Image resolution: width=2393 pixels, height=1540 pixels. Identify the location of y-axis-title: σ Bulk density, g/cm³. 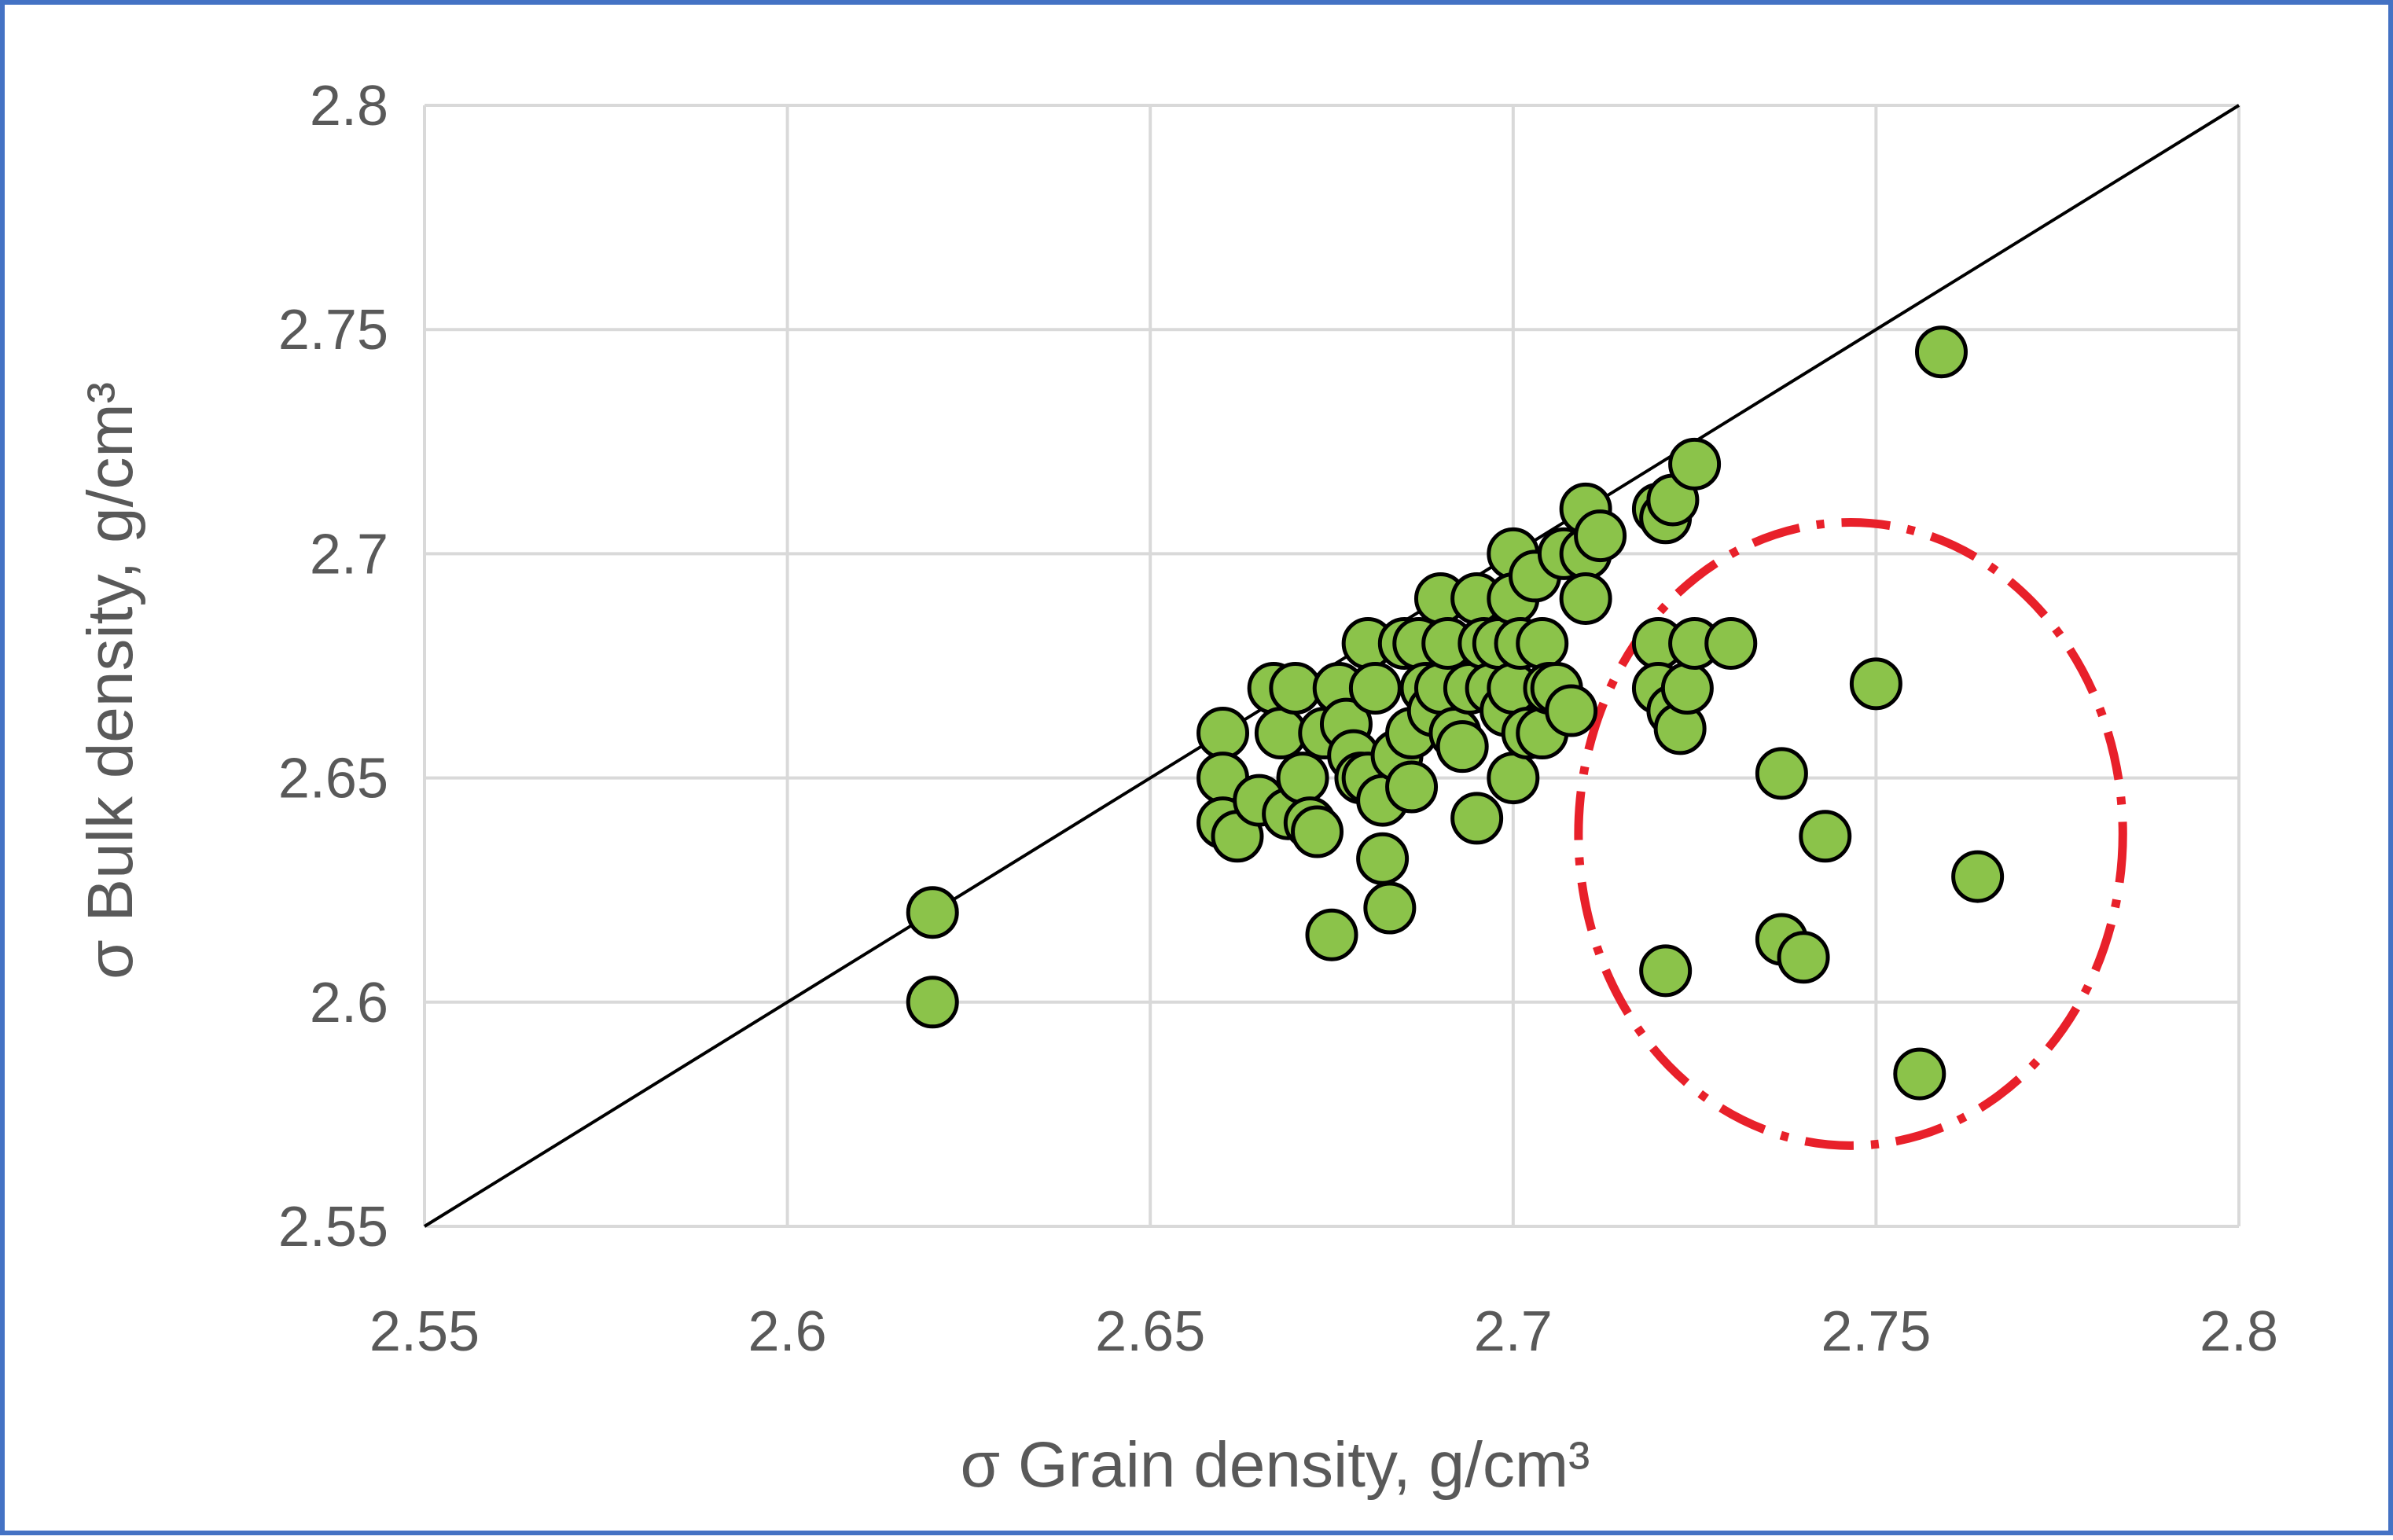
(110, 680).